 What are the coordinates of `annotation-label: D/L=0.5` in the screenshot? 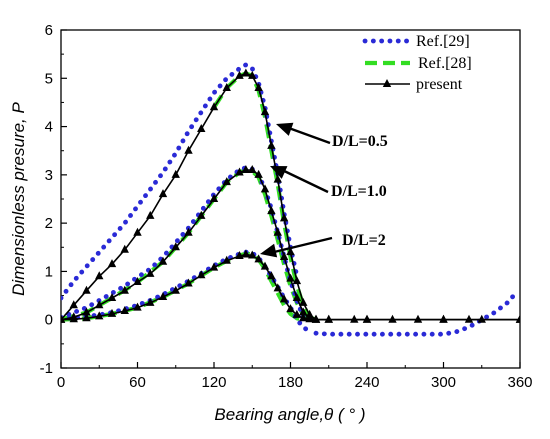 It's located at (360, 141).